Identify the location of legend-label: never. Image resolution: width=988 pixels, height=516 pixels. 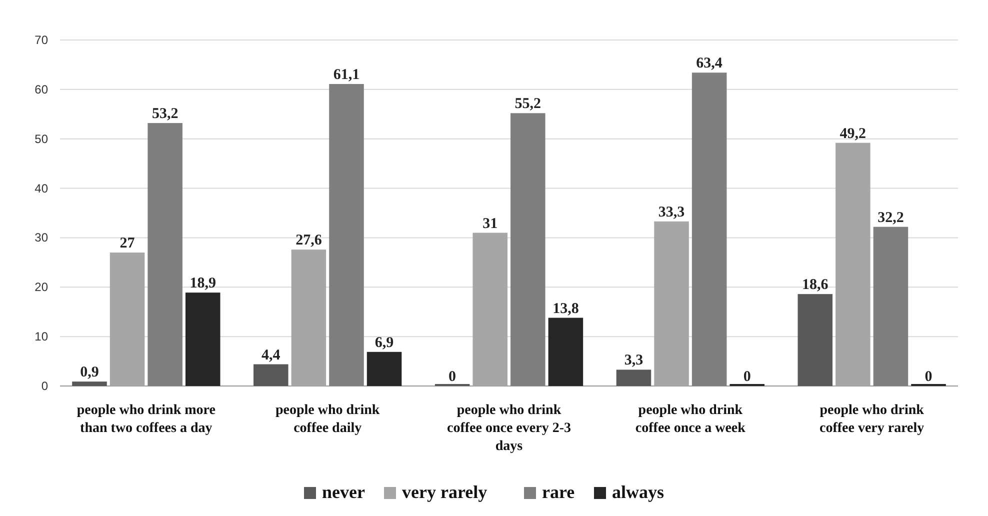
(343, 492).